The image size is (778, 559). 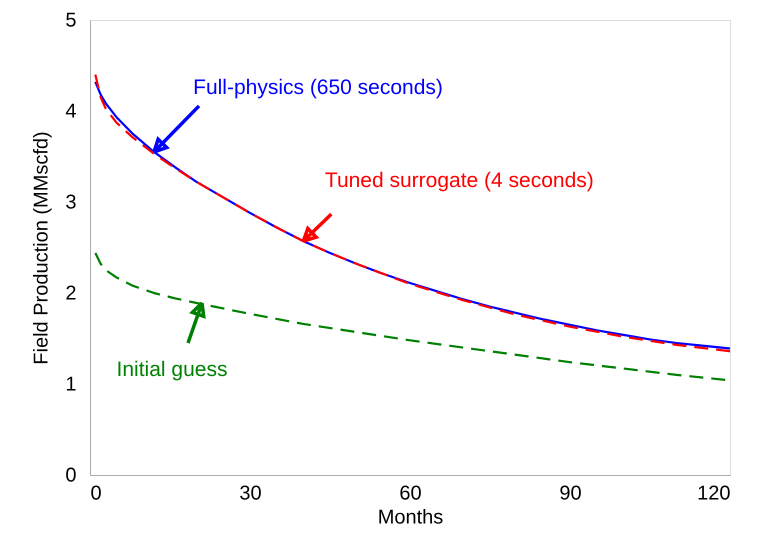 What do you see at coordinates (70, 293) in the screenshot?
I see `y-tick-label: 2` at bounding box center [70, 293].